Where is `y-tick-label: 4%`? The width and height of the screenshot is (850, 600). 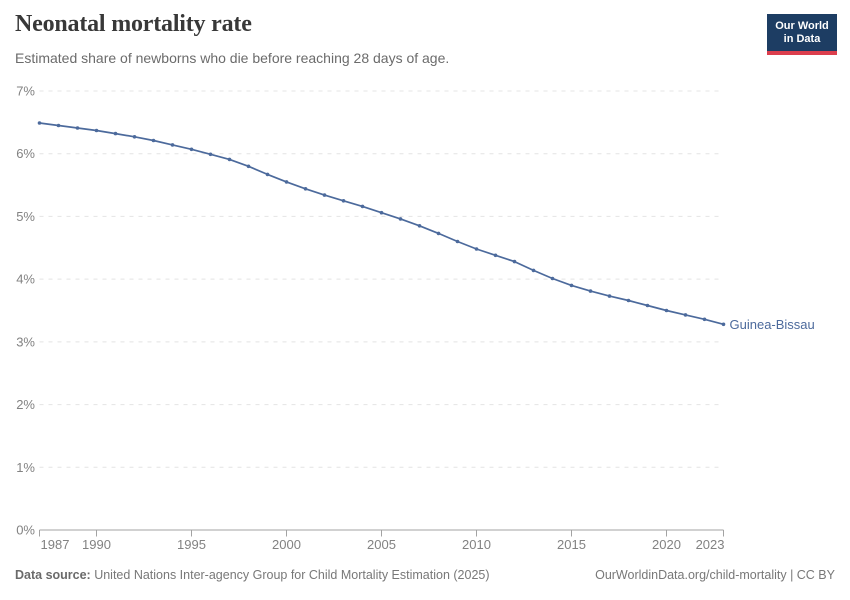 y-tick-label: 4% is located at coordinates (25, 279).